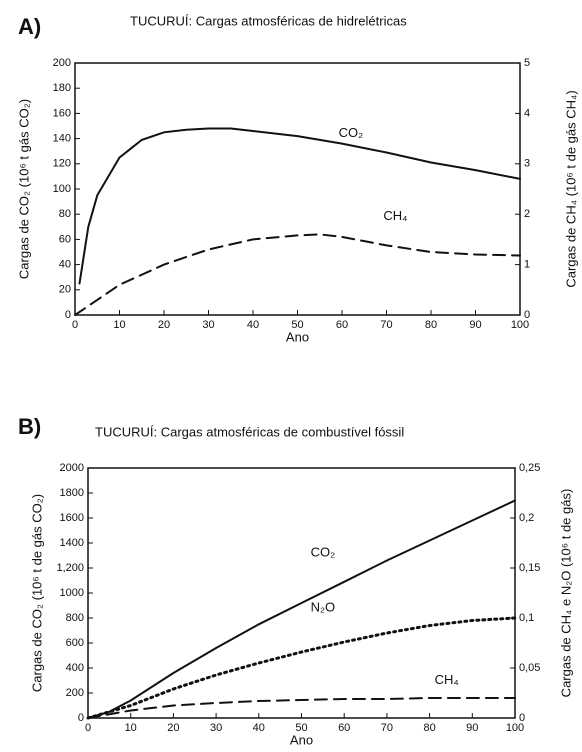 The width and height of the screenshot is (582, 752). What do you see at coordinates (75, 643) in the screenshot?
I see `y-tick-label: 600` at bounding box center [75, 643].